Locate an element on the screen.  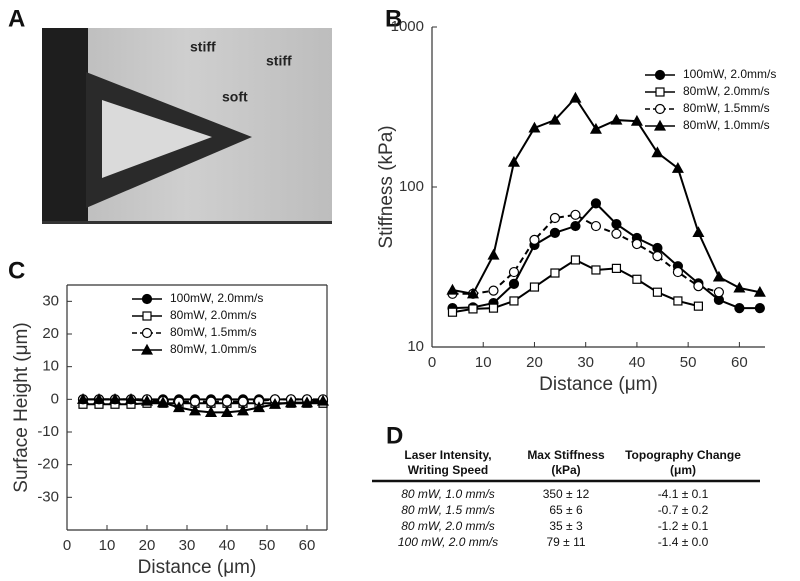
table-cell: -4.1 ± 0.1 is located at coordinates (683, 494).